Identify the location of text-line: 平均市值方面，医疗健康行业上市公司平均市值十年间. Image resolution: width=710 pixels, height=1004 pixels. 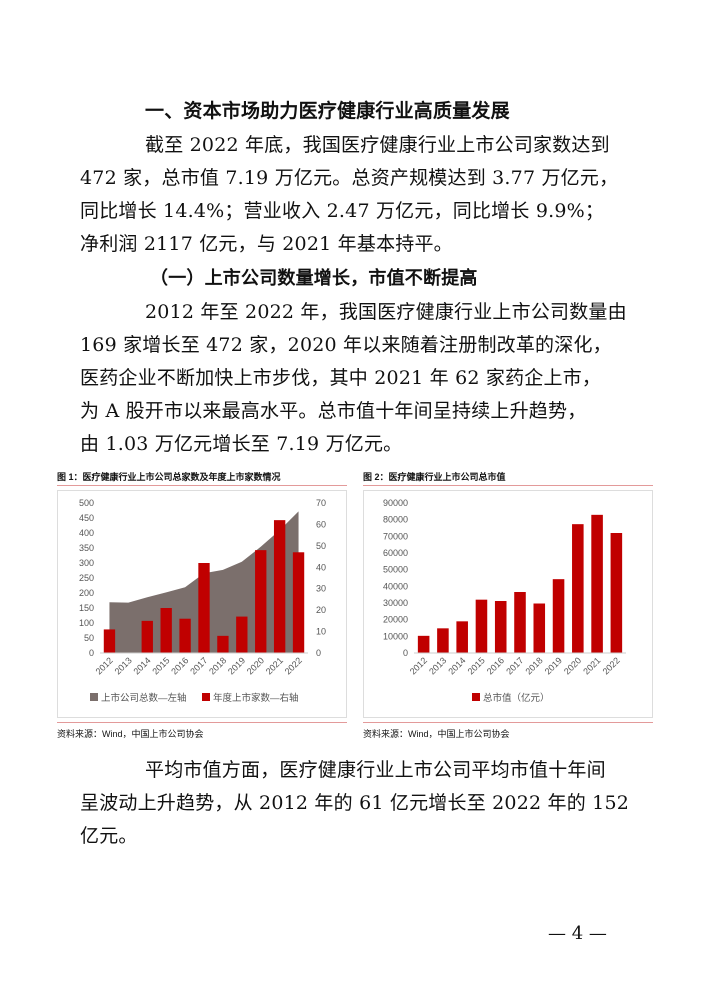
(375, 770).